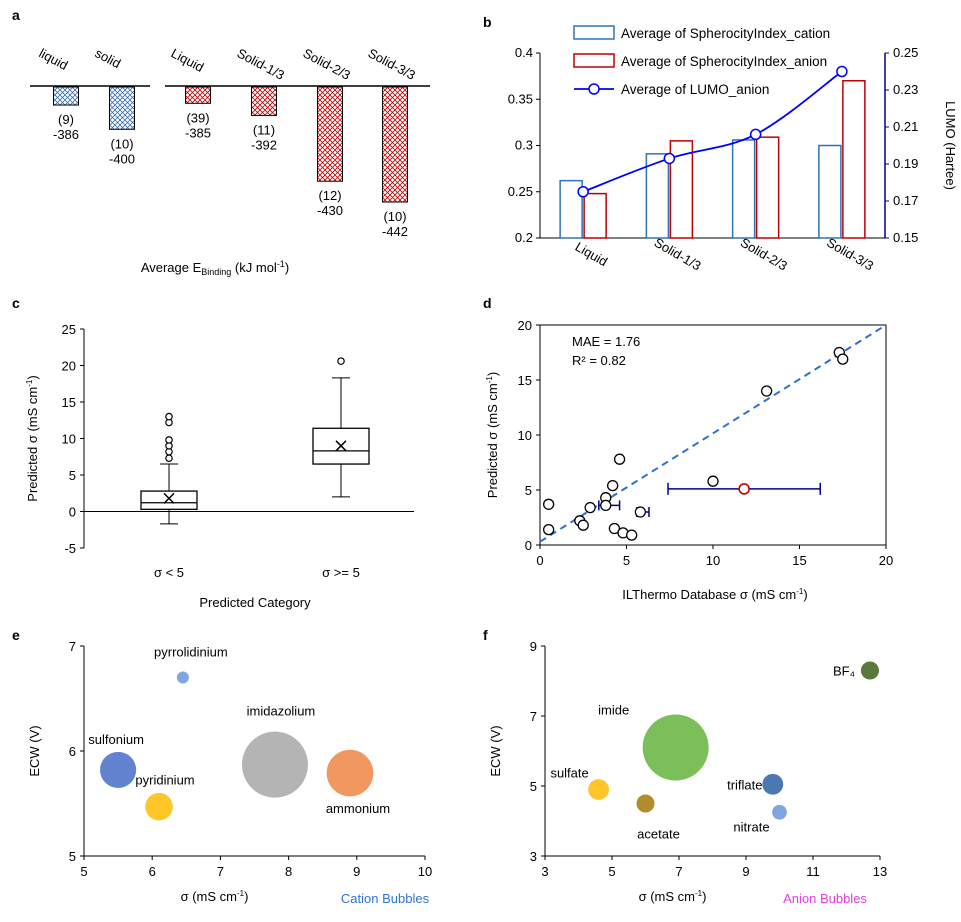  Describe the element at coordinates (485, 635) in the screenshot. I see `panel-label-f: f` at that location.